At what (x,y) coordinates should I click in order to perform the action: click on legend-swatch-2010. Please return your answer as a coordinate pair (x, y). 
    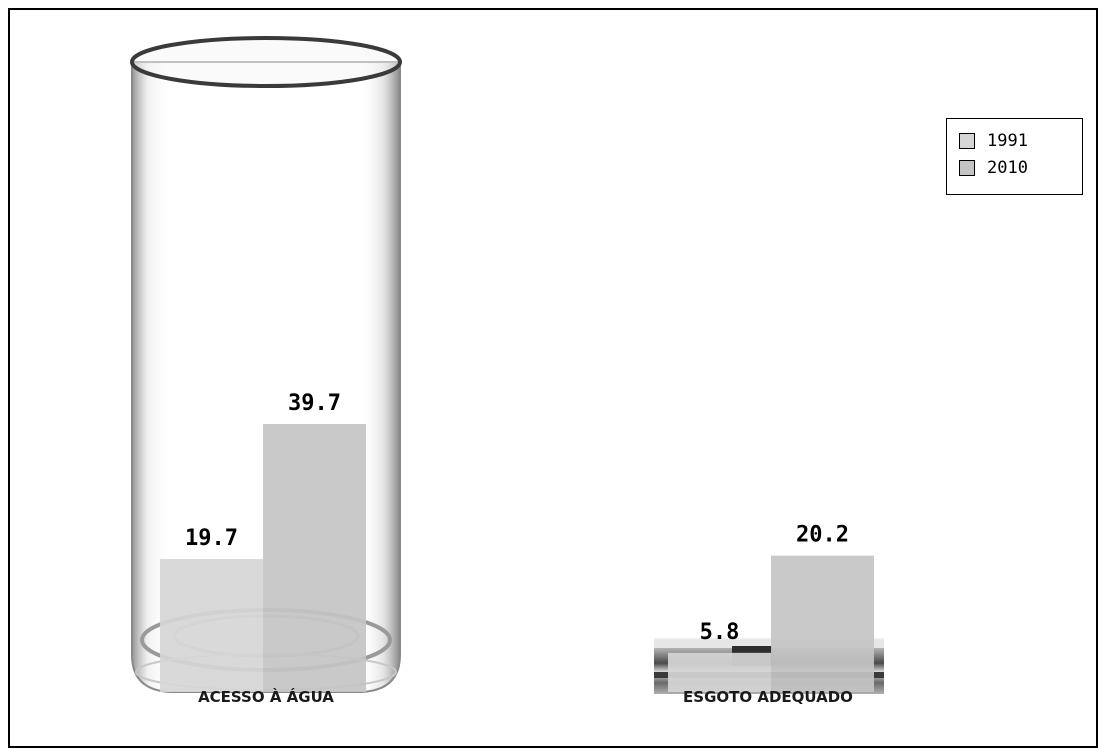
    Looking at the image, I should click on (967, 167).